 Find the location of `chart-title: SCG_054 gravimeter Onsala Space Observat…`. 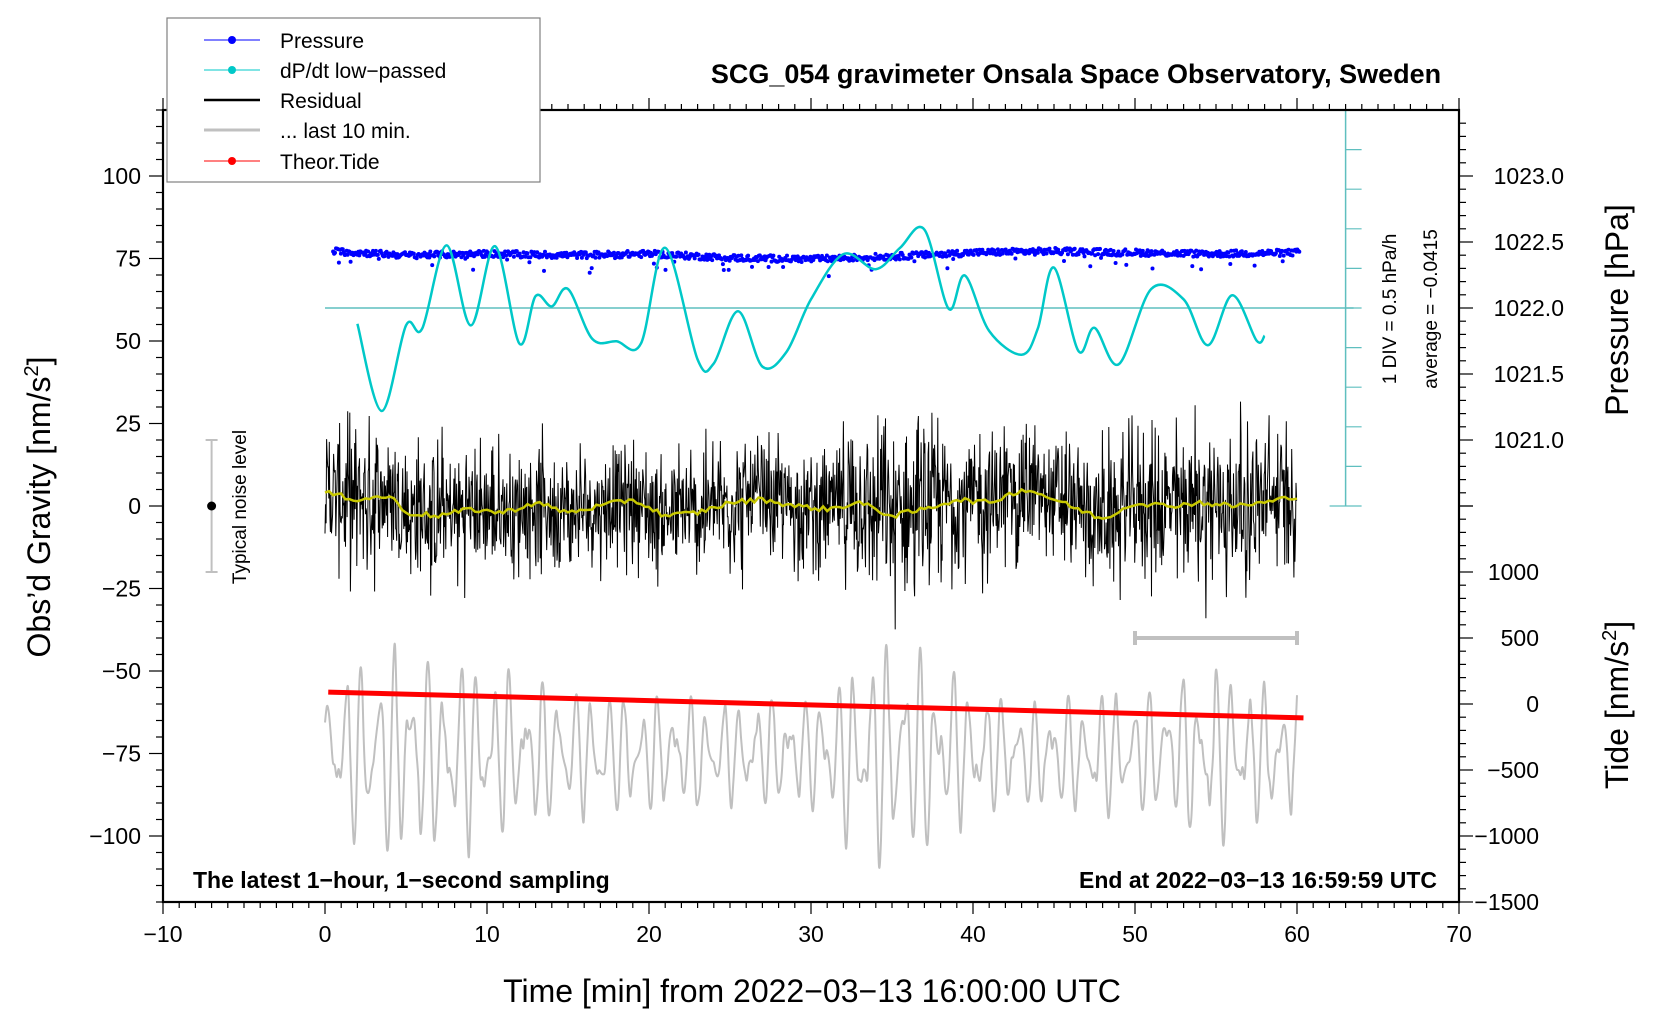

chart-title: SCG_054 gravimeter Onsala Space Observat… is located at coordinates (1076, 74).